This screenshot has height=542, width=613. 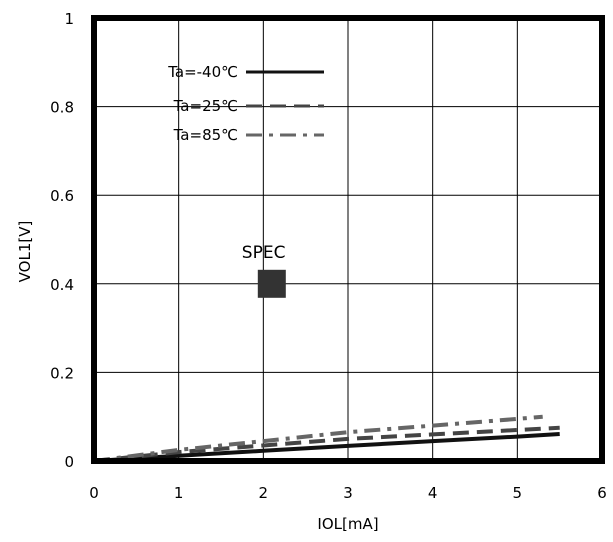 What do you see at coordinates (69, 19) in the screenshot?
I see `y-tick-label: 1` at bounding box center [69, 19].